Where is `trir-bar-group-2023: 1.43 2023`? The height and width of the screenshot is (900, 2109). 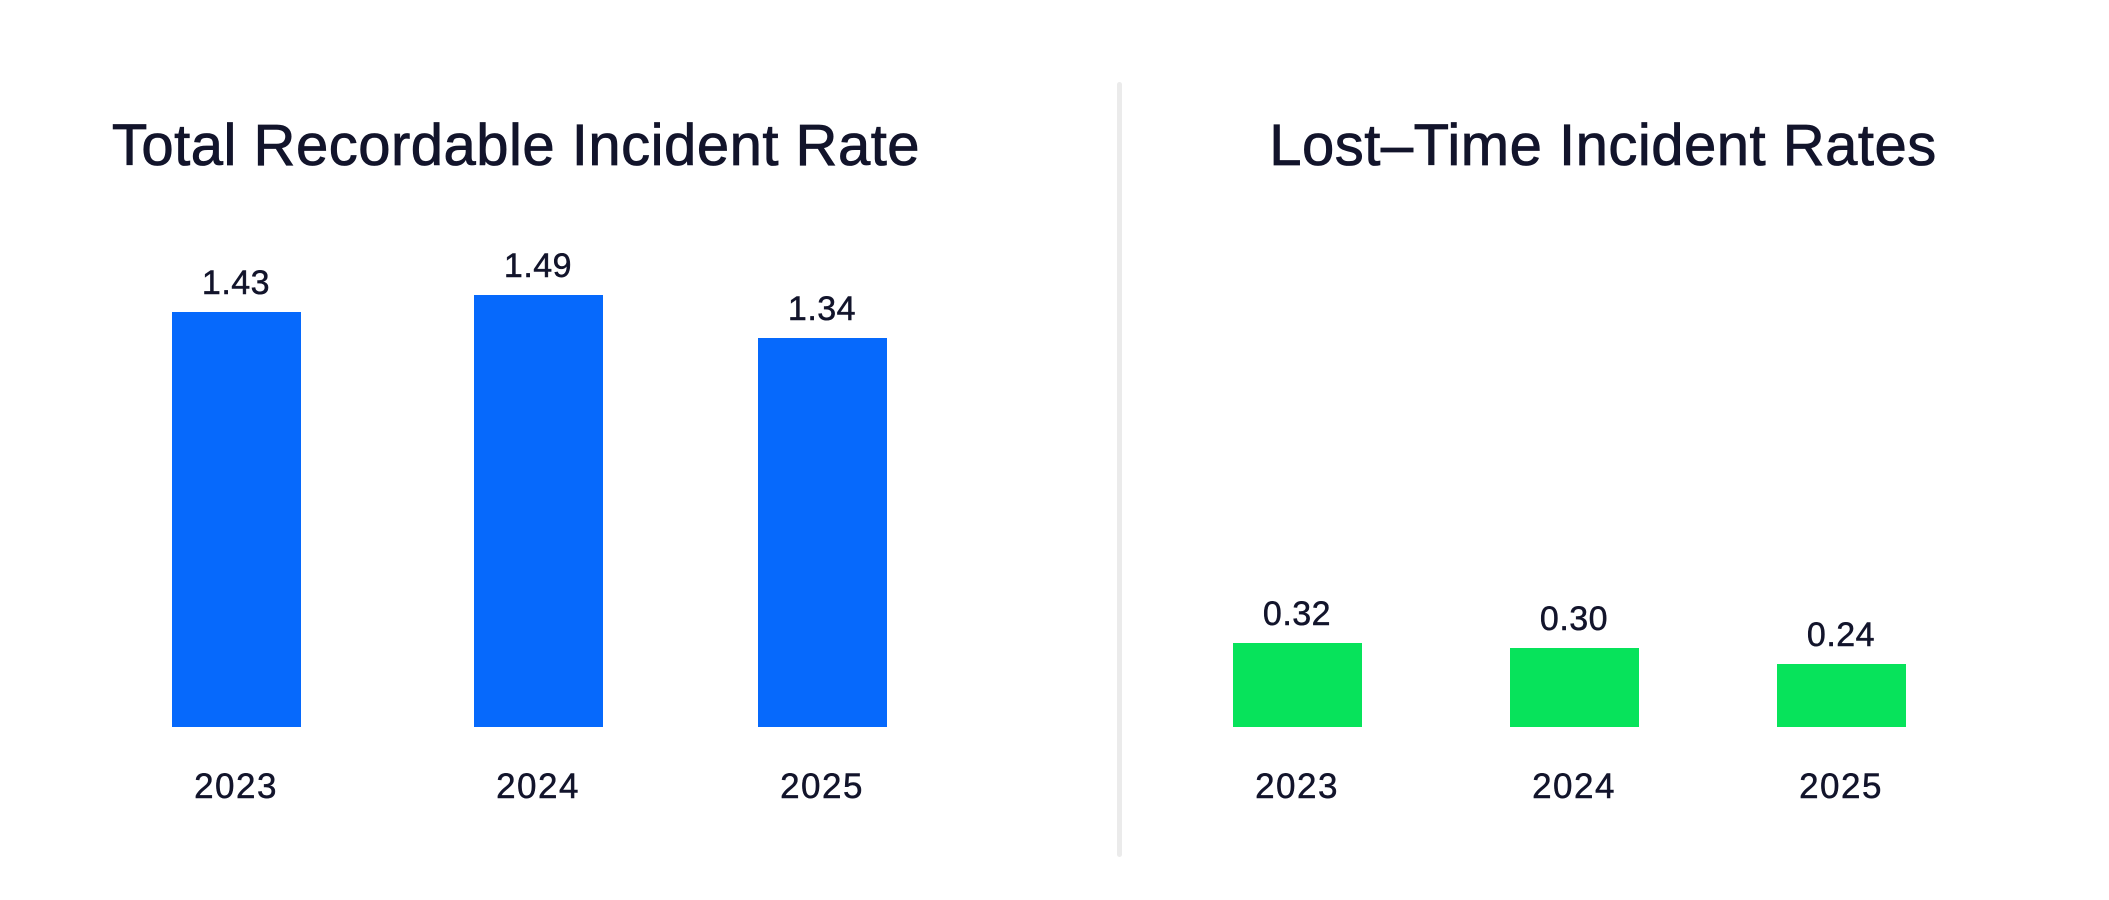
trir-bar-group-2023: 1.43 2023 is located at coordinates (236, 534).